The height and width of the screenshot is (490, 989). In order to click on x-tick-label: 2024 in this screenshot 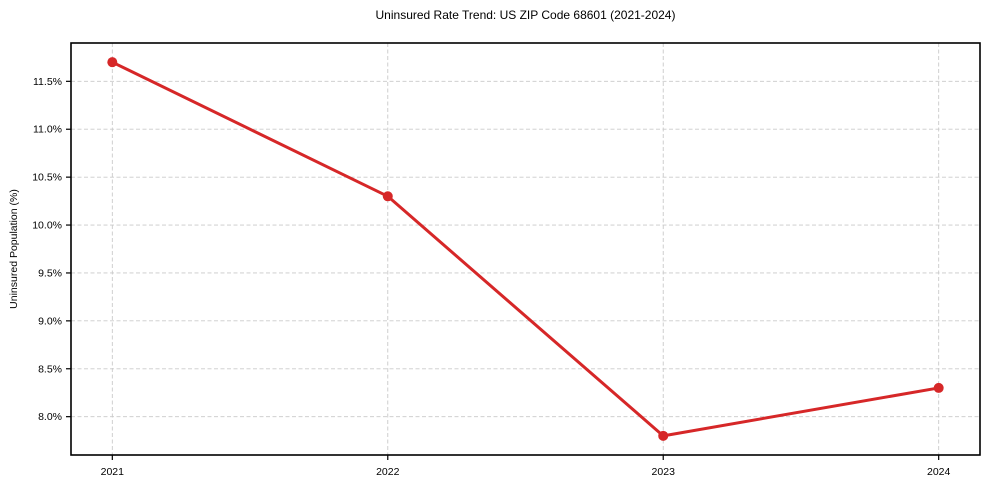, I will do `click(939, 472)`.